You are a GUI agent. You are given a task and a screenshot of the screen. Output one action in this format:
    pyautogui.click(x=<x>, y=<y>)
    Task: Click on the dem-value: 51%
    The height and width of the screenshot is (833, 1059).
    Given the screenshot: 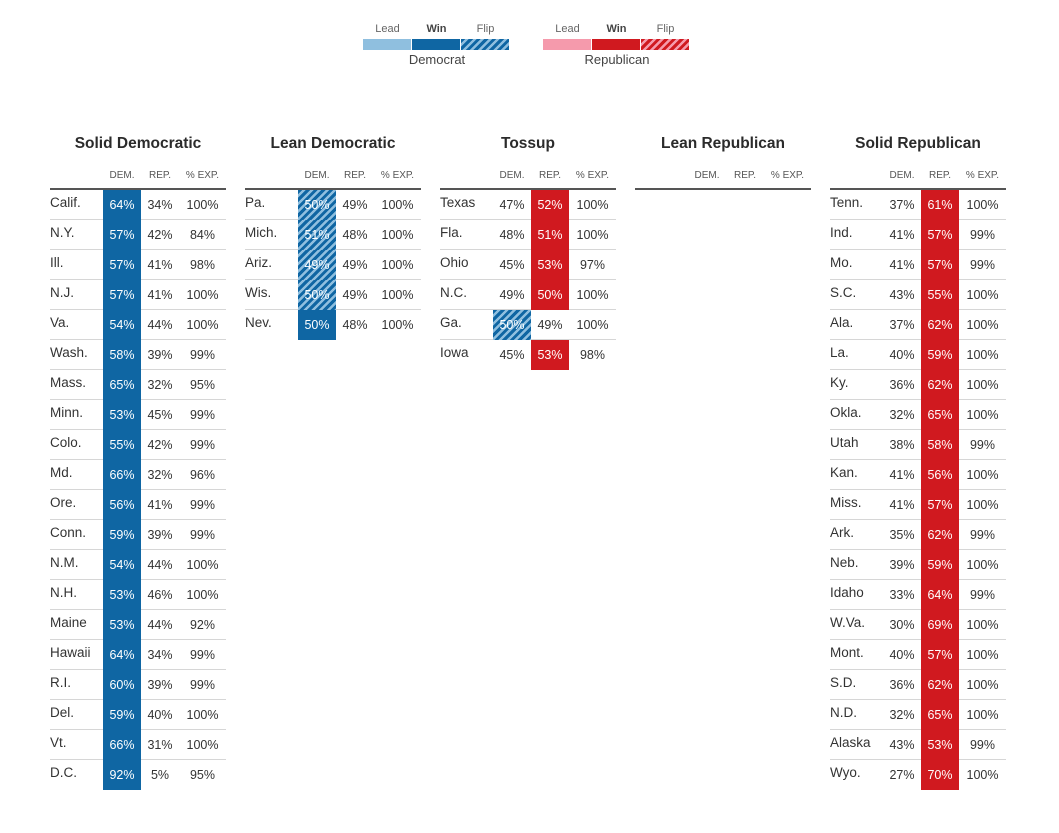 What is the action you would take?
    pyautogui.click(x=317, y=235)
    